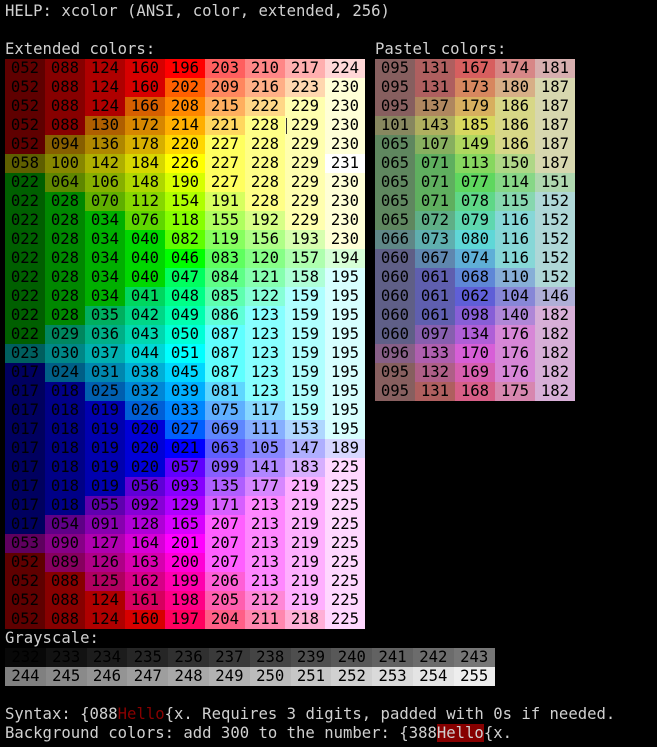 The width and height of the screenshot is (657, 747). Describe the element at coordinates (352, 657) in the screenshot. I see `color-swatch: 240` at that location.